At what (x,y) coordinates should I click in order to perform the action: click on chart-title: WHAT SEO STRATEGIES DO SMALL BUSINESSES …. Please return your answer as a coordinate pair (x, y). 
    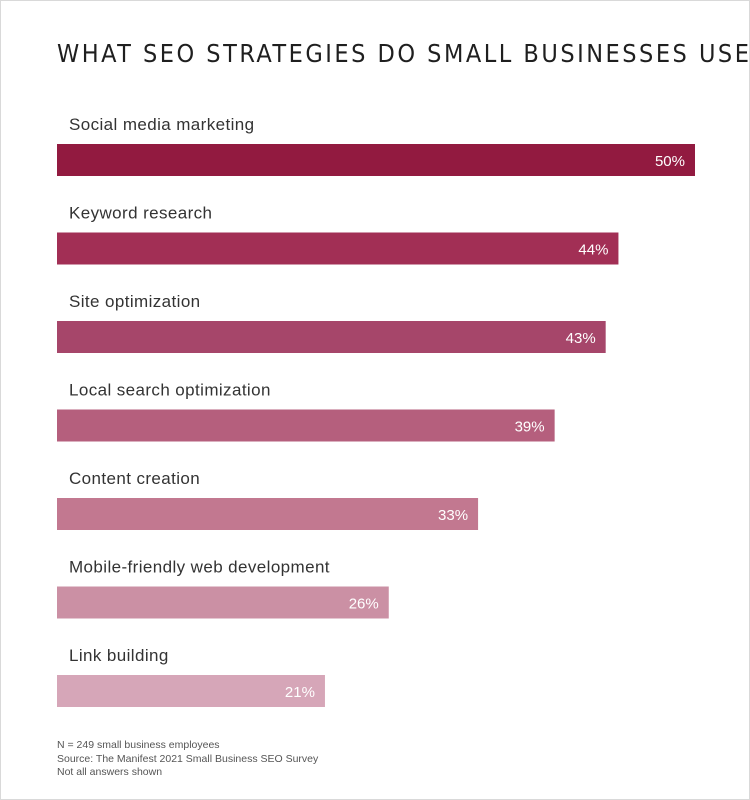
    Looking at the image, I should click on (403, 53).